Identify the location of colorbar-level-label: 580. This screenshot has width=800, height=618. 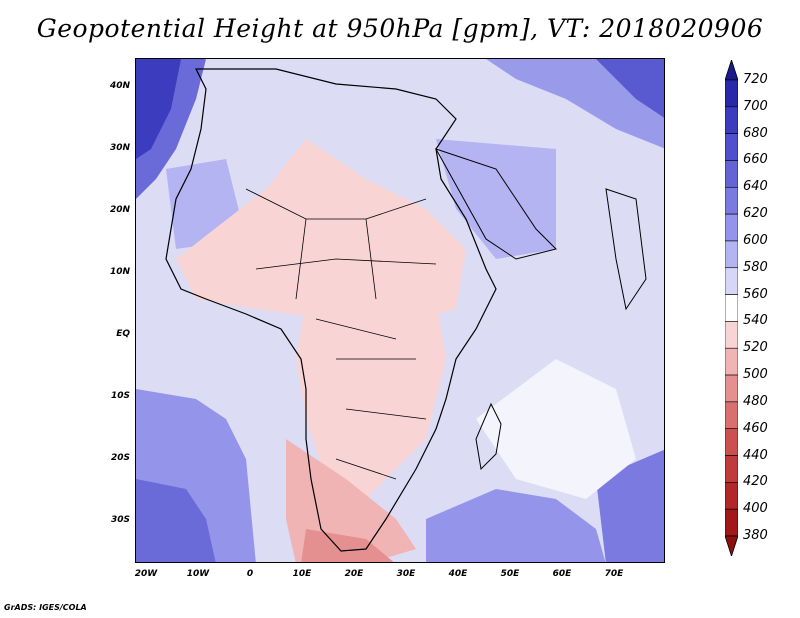
(755, 267).